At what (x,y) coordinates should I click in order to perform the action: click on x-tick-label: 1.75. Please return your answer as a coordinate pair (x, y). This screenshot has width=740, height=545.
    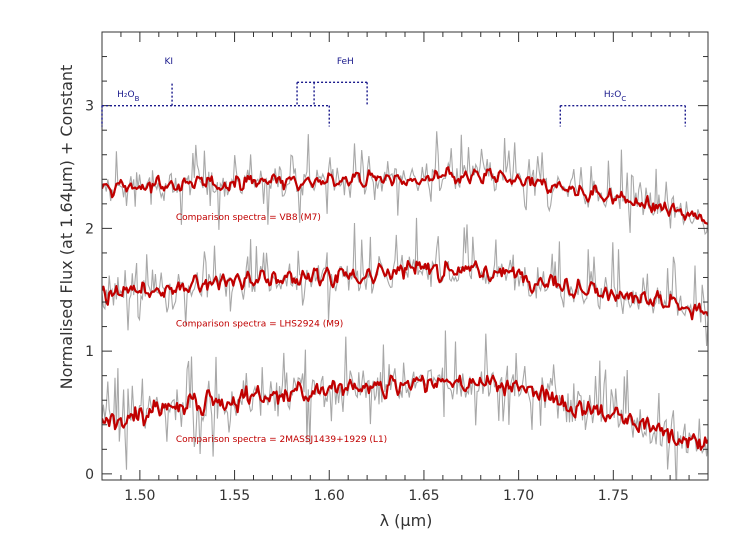
    Looking at the image, I should click on (613, 496).